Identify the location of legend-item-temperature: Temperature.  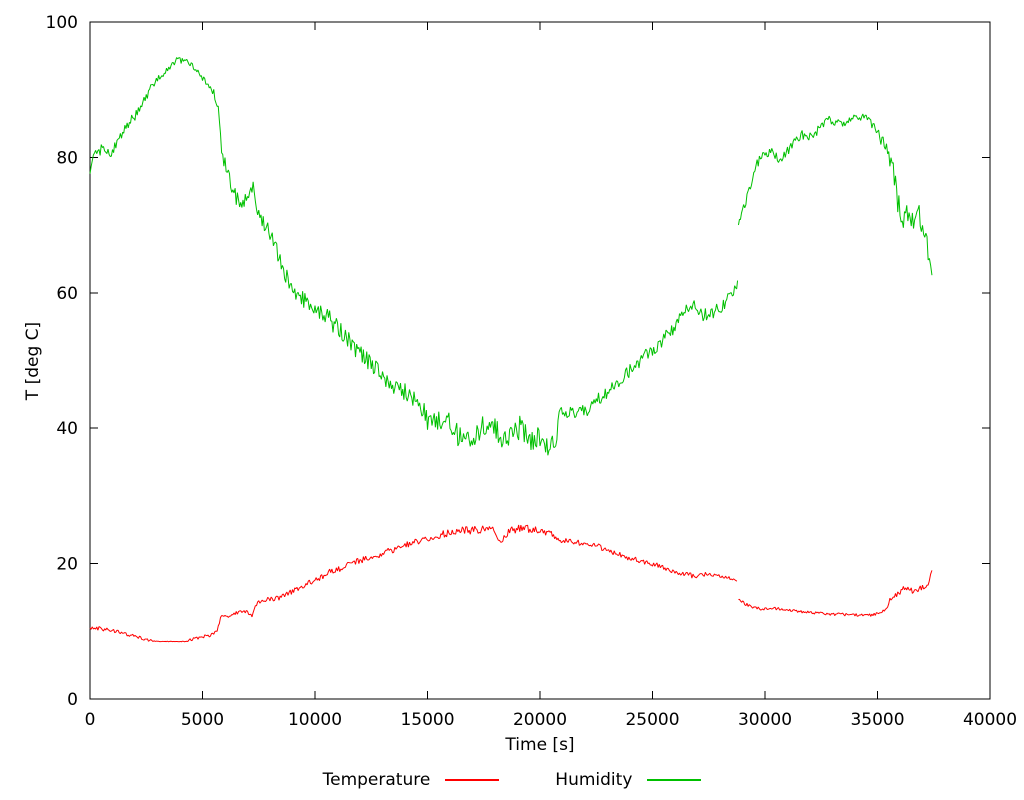
(411, 780).